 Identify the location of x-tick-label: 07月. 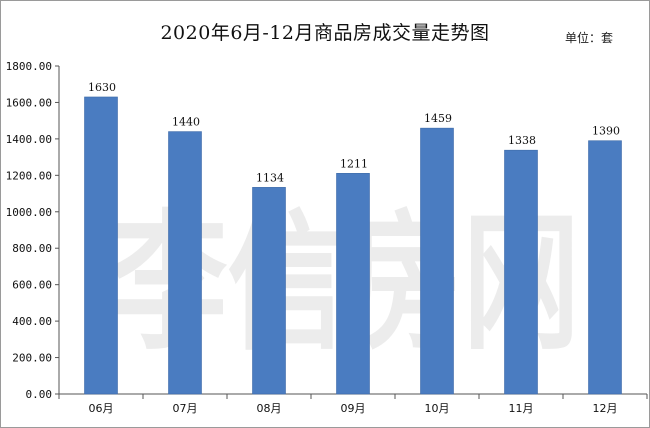
(185, 408).